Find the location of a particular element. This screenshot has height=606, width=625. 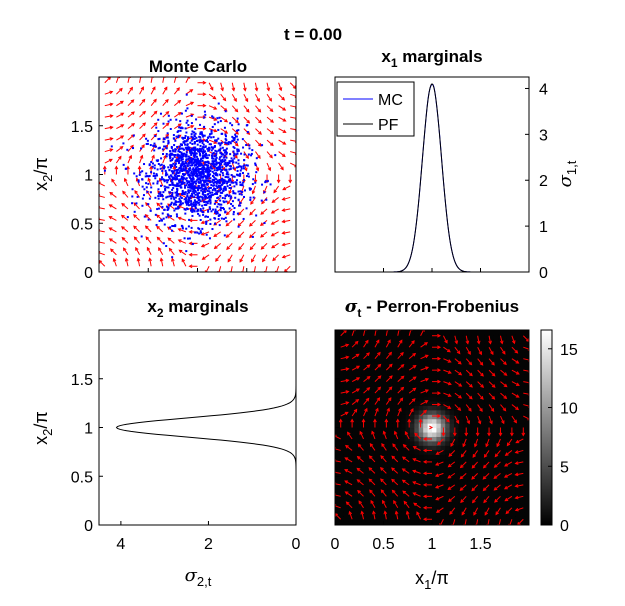

x2-marginals-ytick-label: 0 is located at coordinates (88, 526).